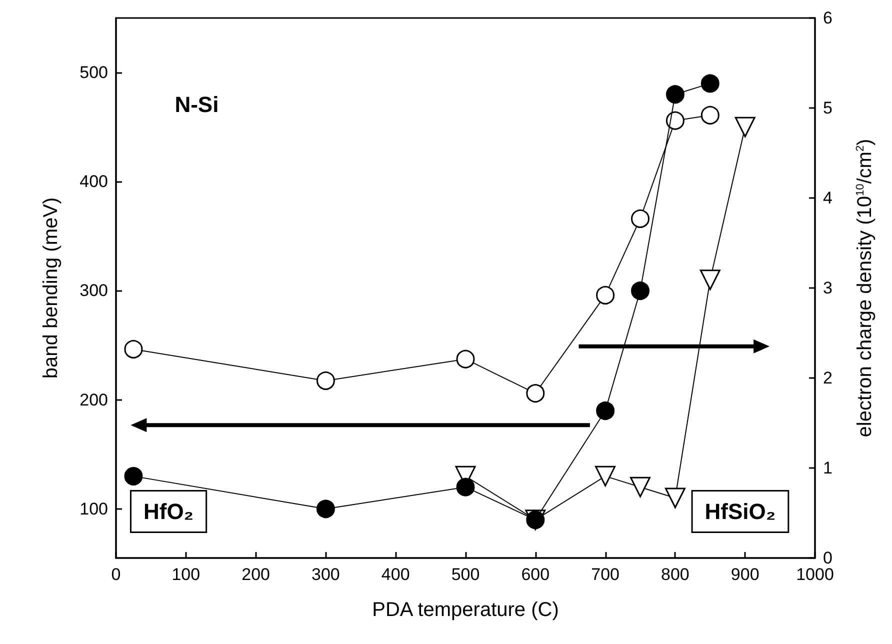  What do you see at coordinates (94, 290) in the screenshot?
I see `y-tick-label: 300` at bounding box center [94, 290].